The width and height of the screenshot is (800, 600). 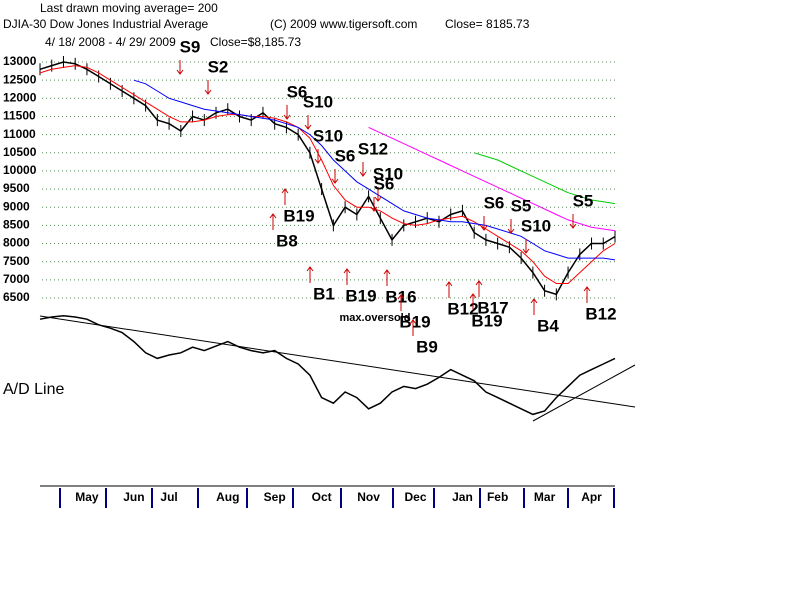 I want to click on signal-label: S9, so click(x=190, y=46).